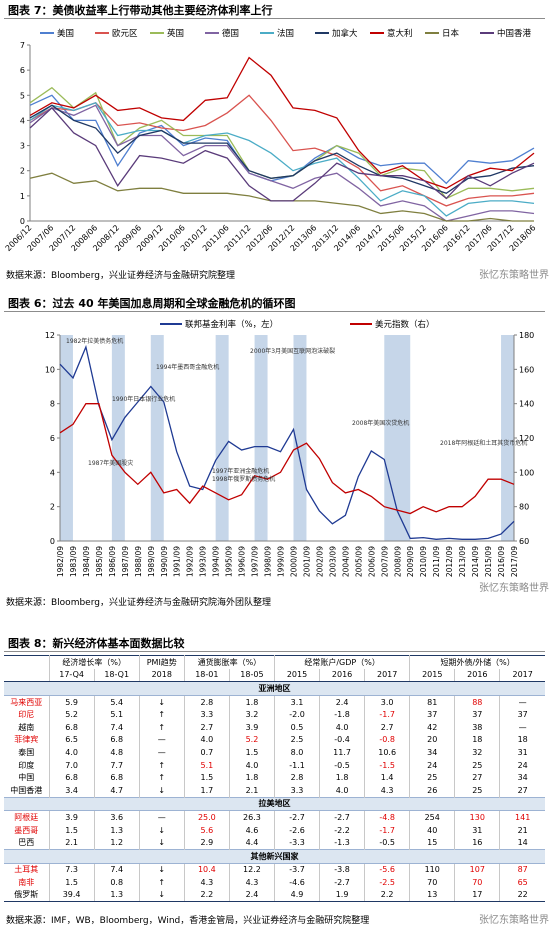 This screenshot has width=549, height=945. I want to click on annotation: 1990年日本银行业危机, so click(143, 399).